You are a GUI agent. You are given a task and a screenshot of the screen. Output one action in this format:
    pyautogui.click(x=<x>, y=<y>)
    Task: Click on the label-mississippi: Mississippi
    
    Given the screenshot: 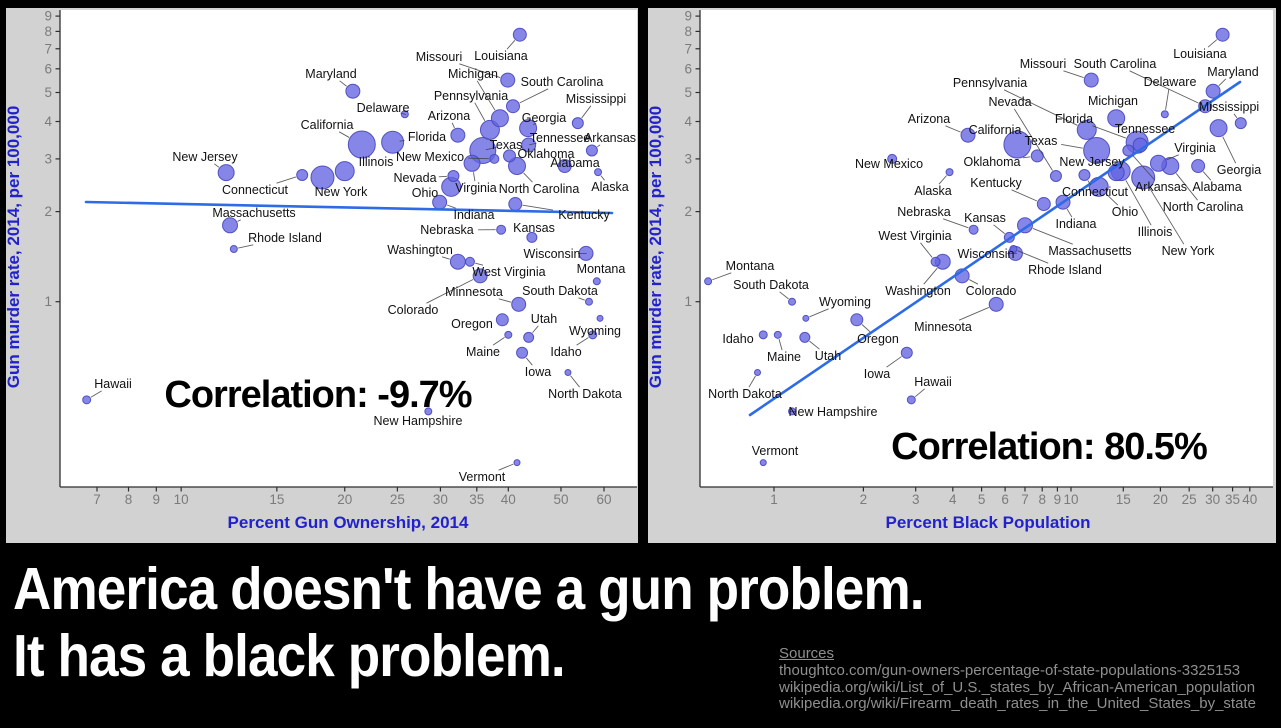 What is the action you would take?
    pyautogui.click(x=1229, y=107)
    